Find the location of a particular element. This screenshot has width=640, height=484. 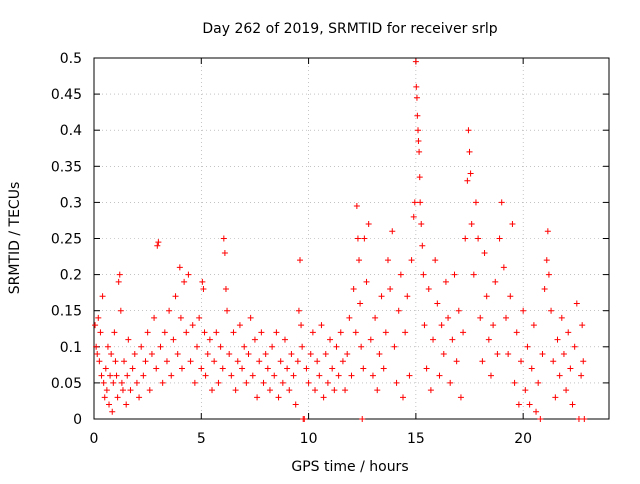

y-tick-label: 0.45 is located at coordinates (66, 95).